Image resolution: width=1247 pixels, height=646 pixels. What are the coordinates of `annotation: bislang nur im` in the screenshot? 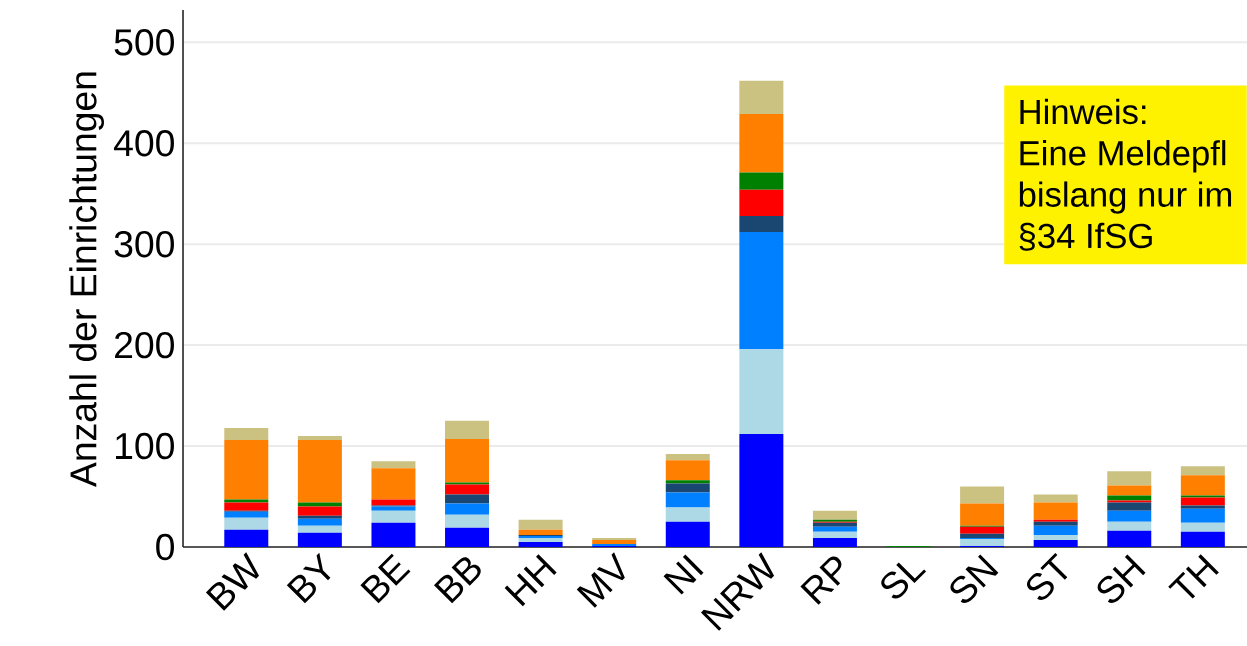 It's located at (1125, 197).